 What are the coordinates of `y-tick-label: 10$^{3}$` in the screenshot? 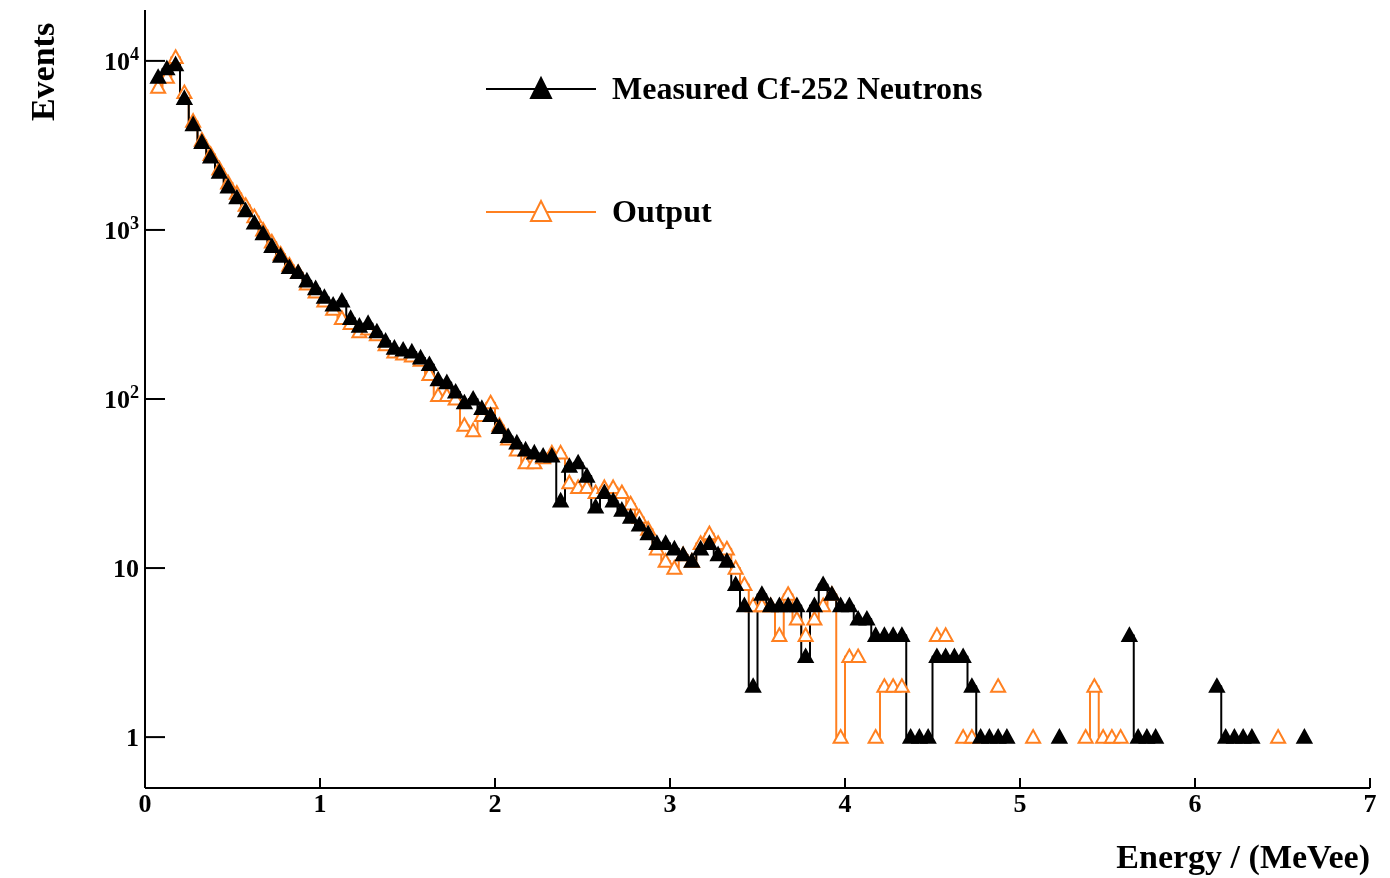 It's located at (121, 228).